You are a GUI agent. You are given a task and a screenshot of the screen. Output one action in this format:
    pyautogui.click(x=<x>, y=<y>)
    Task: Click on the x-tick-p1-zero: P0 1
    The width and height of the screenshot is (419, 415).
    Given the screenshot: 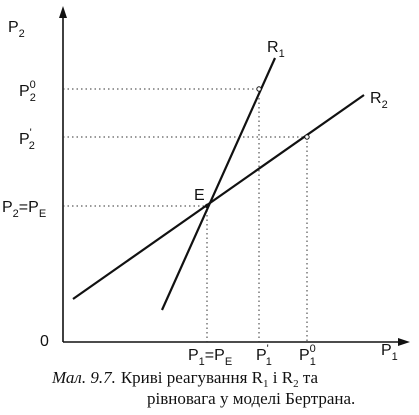 What is the action you would take?
    pyautogui.click(x=307, y=355)
    